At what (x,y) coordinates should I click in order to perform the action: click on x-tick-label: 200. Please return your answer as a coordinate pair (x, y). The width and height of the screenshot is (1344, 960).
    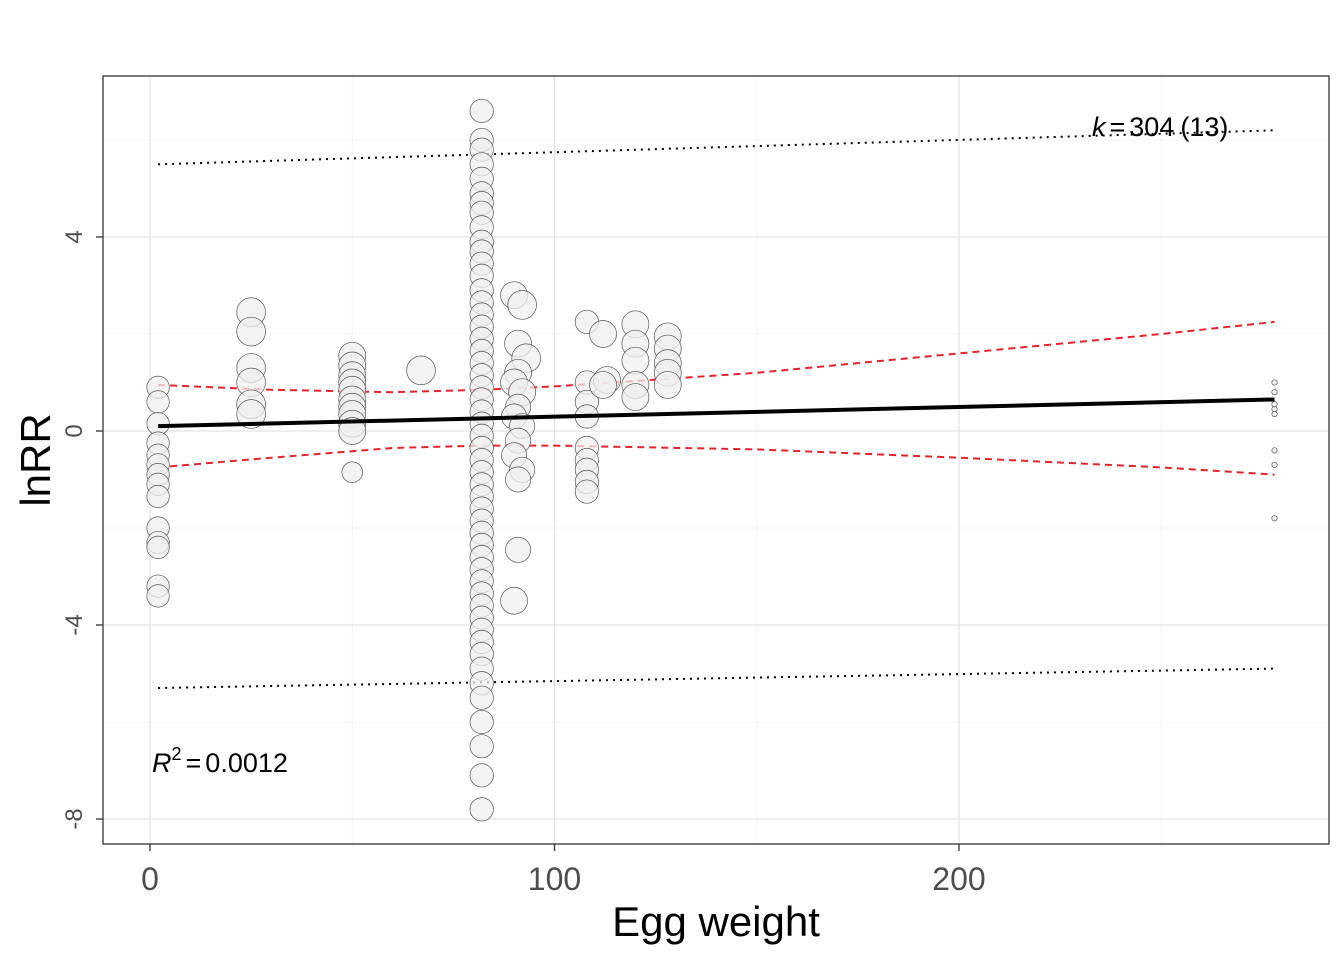
    Looking at the image, I should click on (958, 879).